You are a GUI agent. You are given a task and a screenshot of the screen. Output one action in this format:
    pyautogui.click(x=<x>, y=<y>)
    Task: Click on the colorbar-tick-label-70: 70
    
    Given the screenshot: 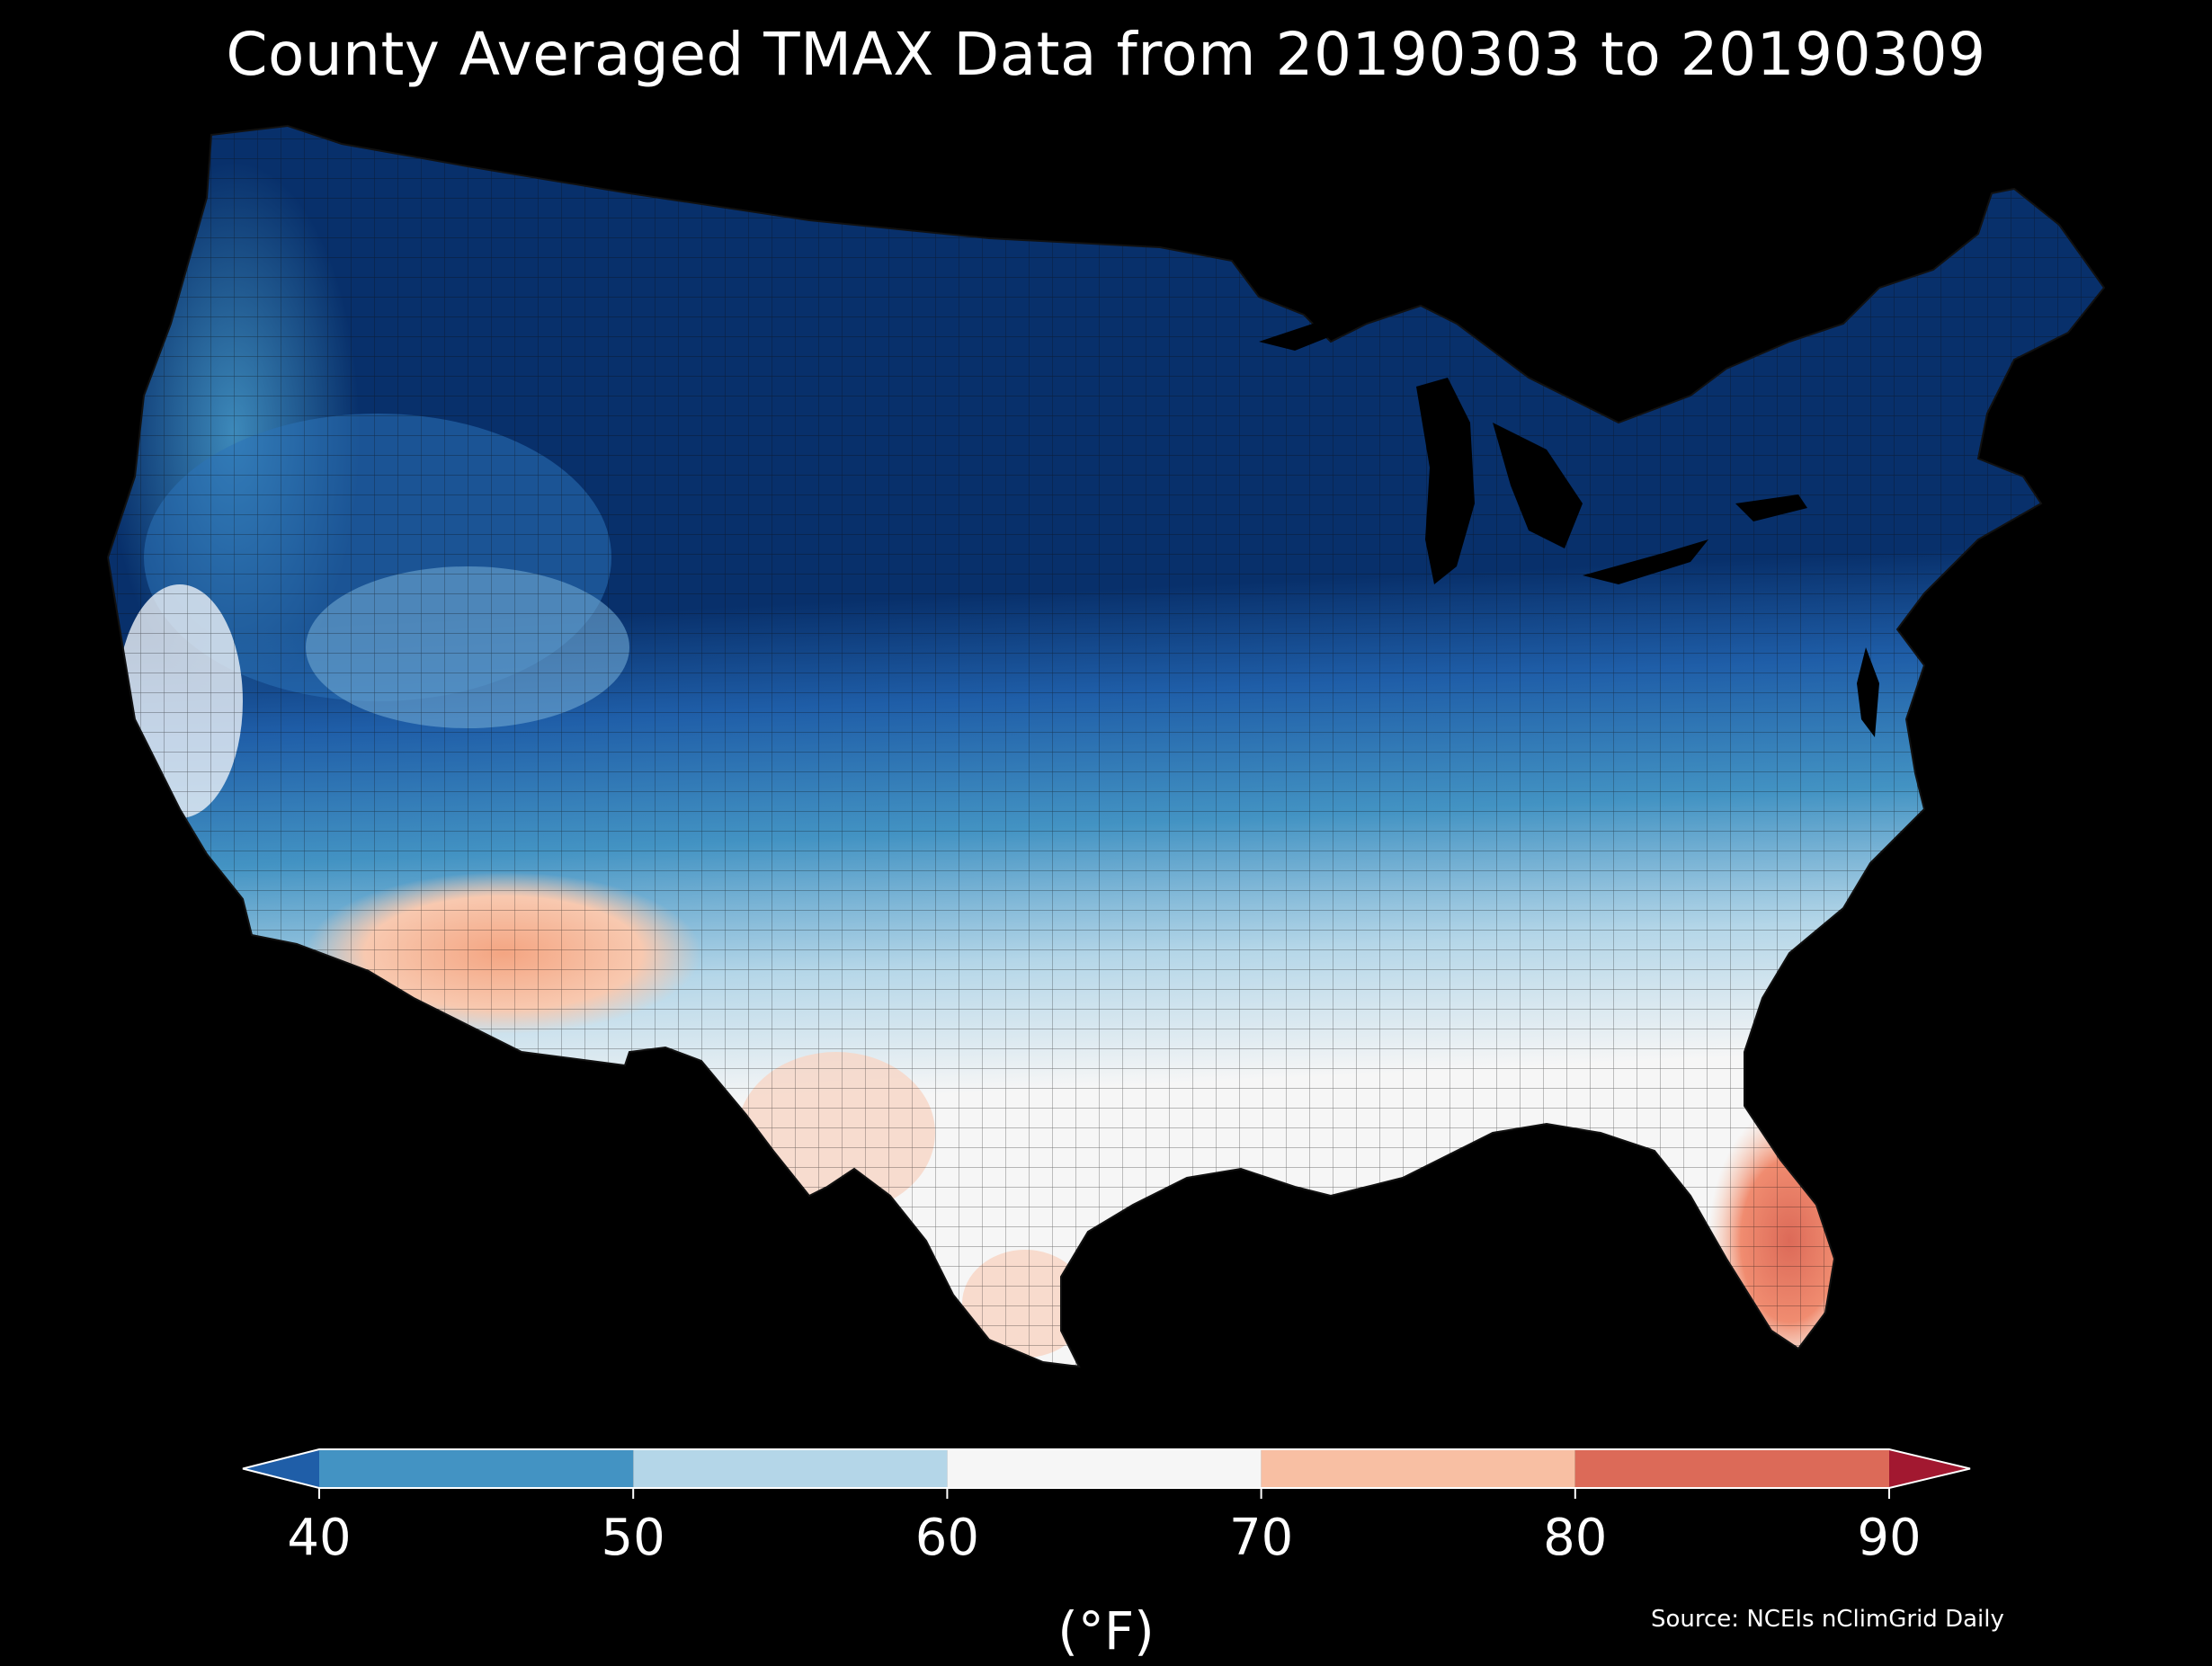 What is the action you would take?
    pyautogui.click(x=1261, y=1538)
    